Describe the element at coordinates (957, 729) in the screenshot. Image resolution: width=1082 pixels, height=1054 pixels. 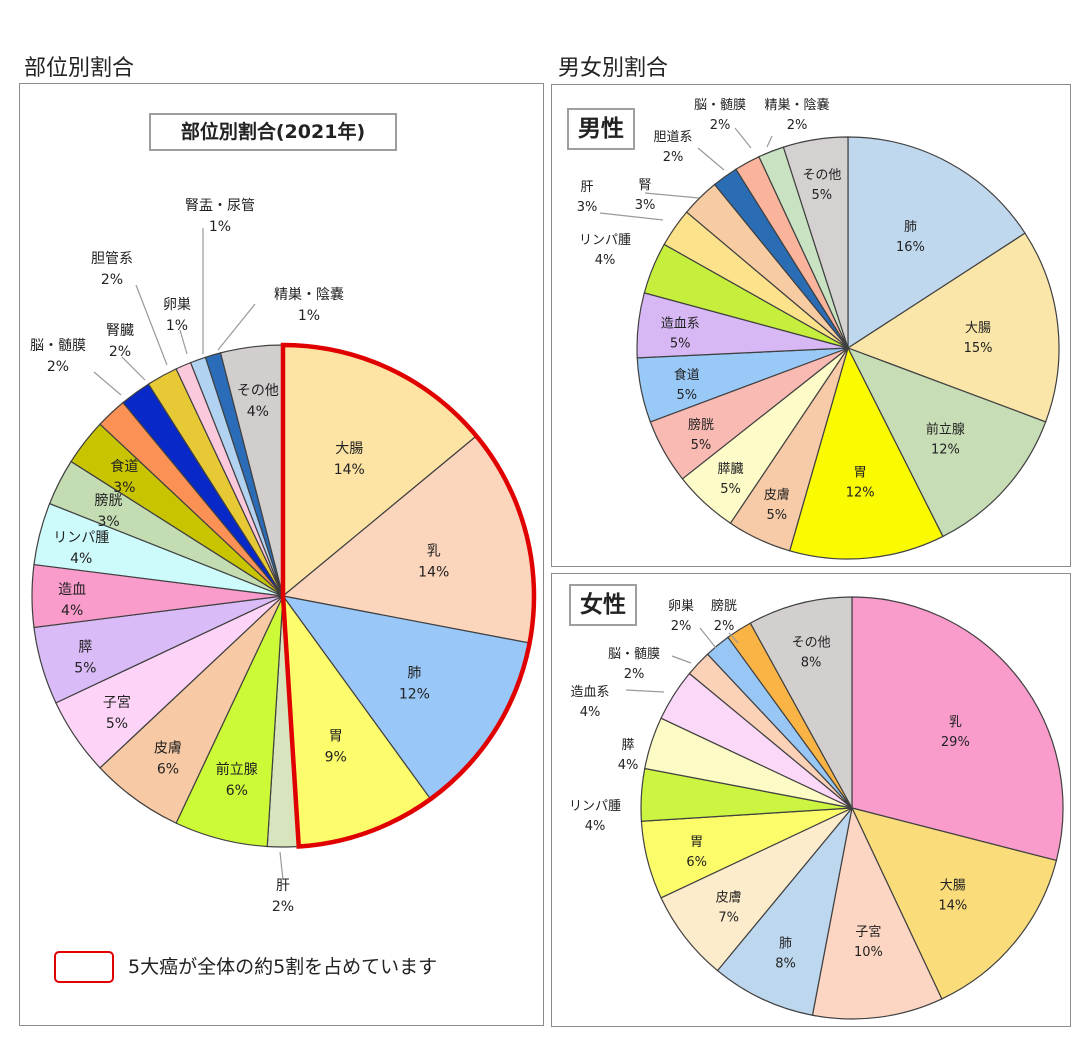
I see `slice-breast` at that location.